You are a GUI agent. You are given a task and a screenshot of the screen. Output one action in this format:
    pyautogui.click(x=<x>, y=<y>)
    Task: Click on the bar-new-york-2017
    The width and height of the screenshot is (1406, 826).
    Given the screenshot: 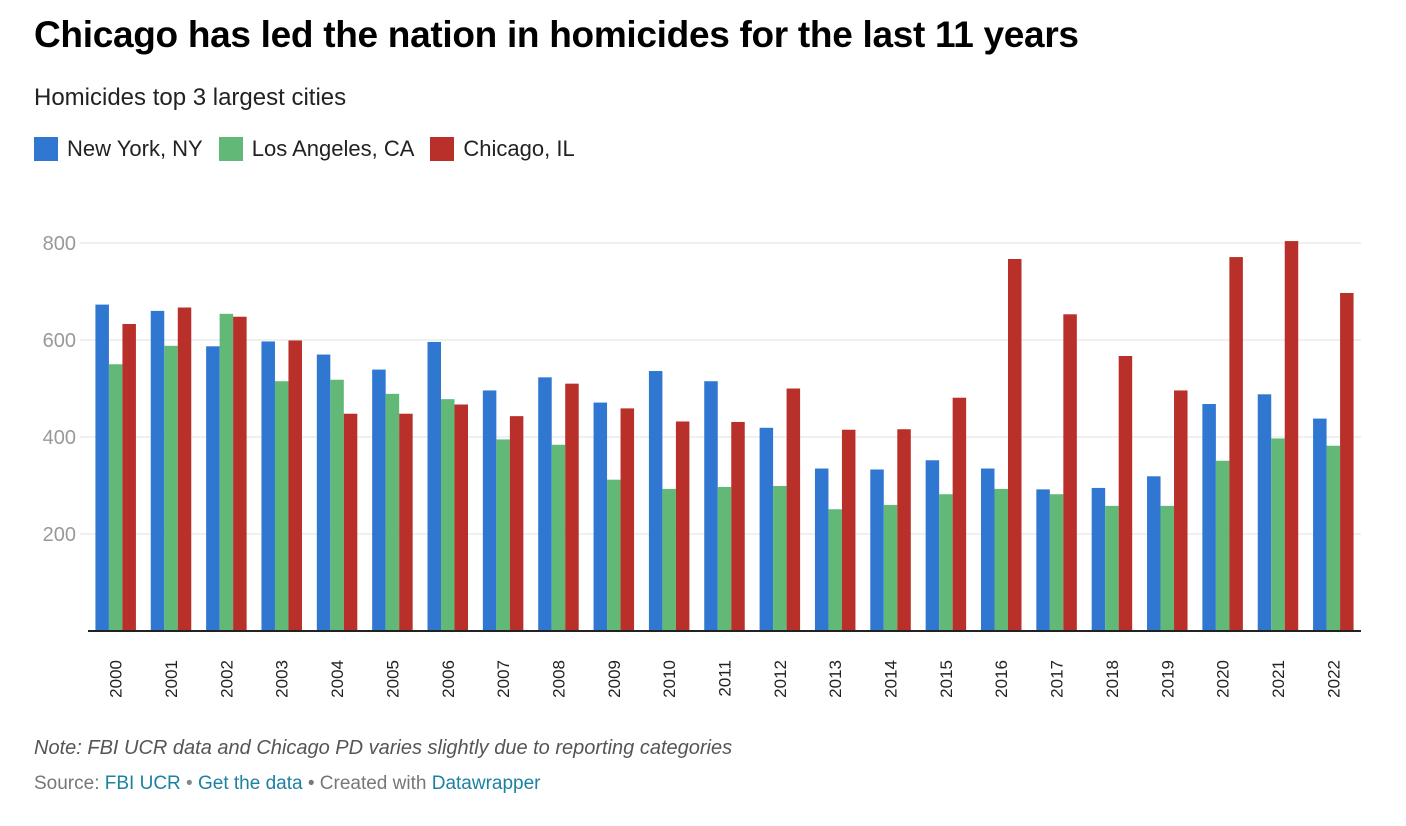 What is the action you would take?
    pyautogui.click(x=1043, y=560)
    